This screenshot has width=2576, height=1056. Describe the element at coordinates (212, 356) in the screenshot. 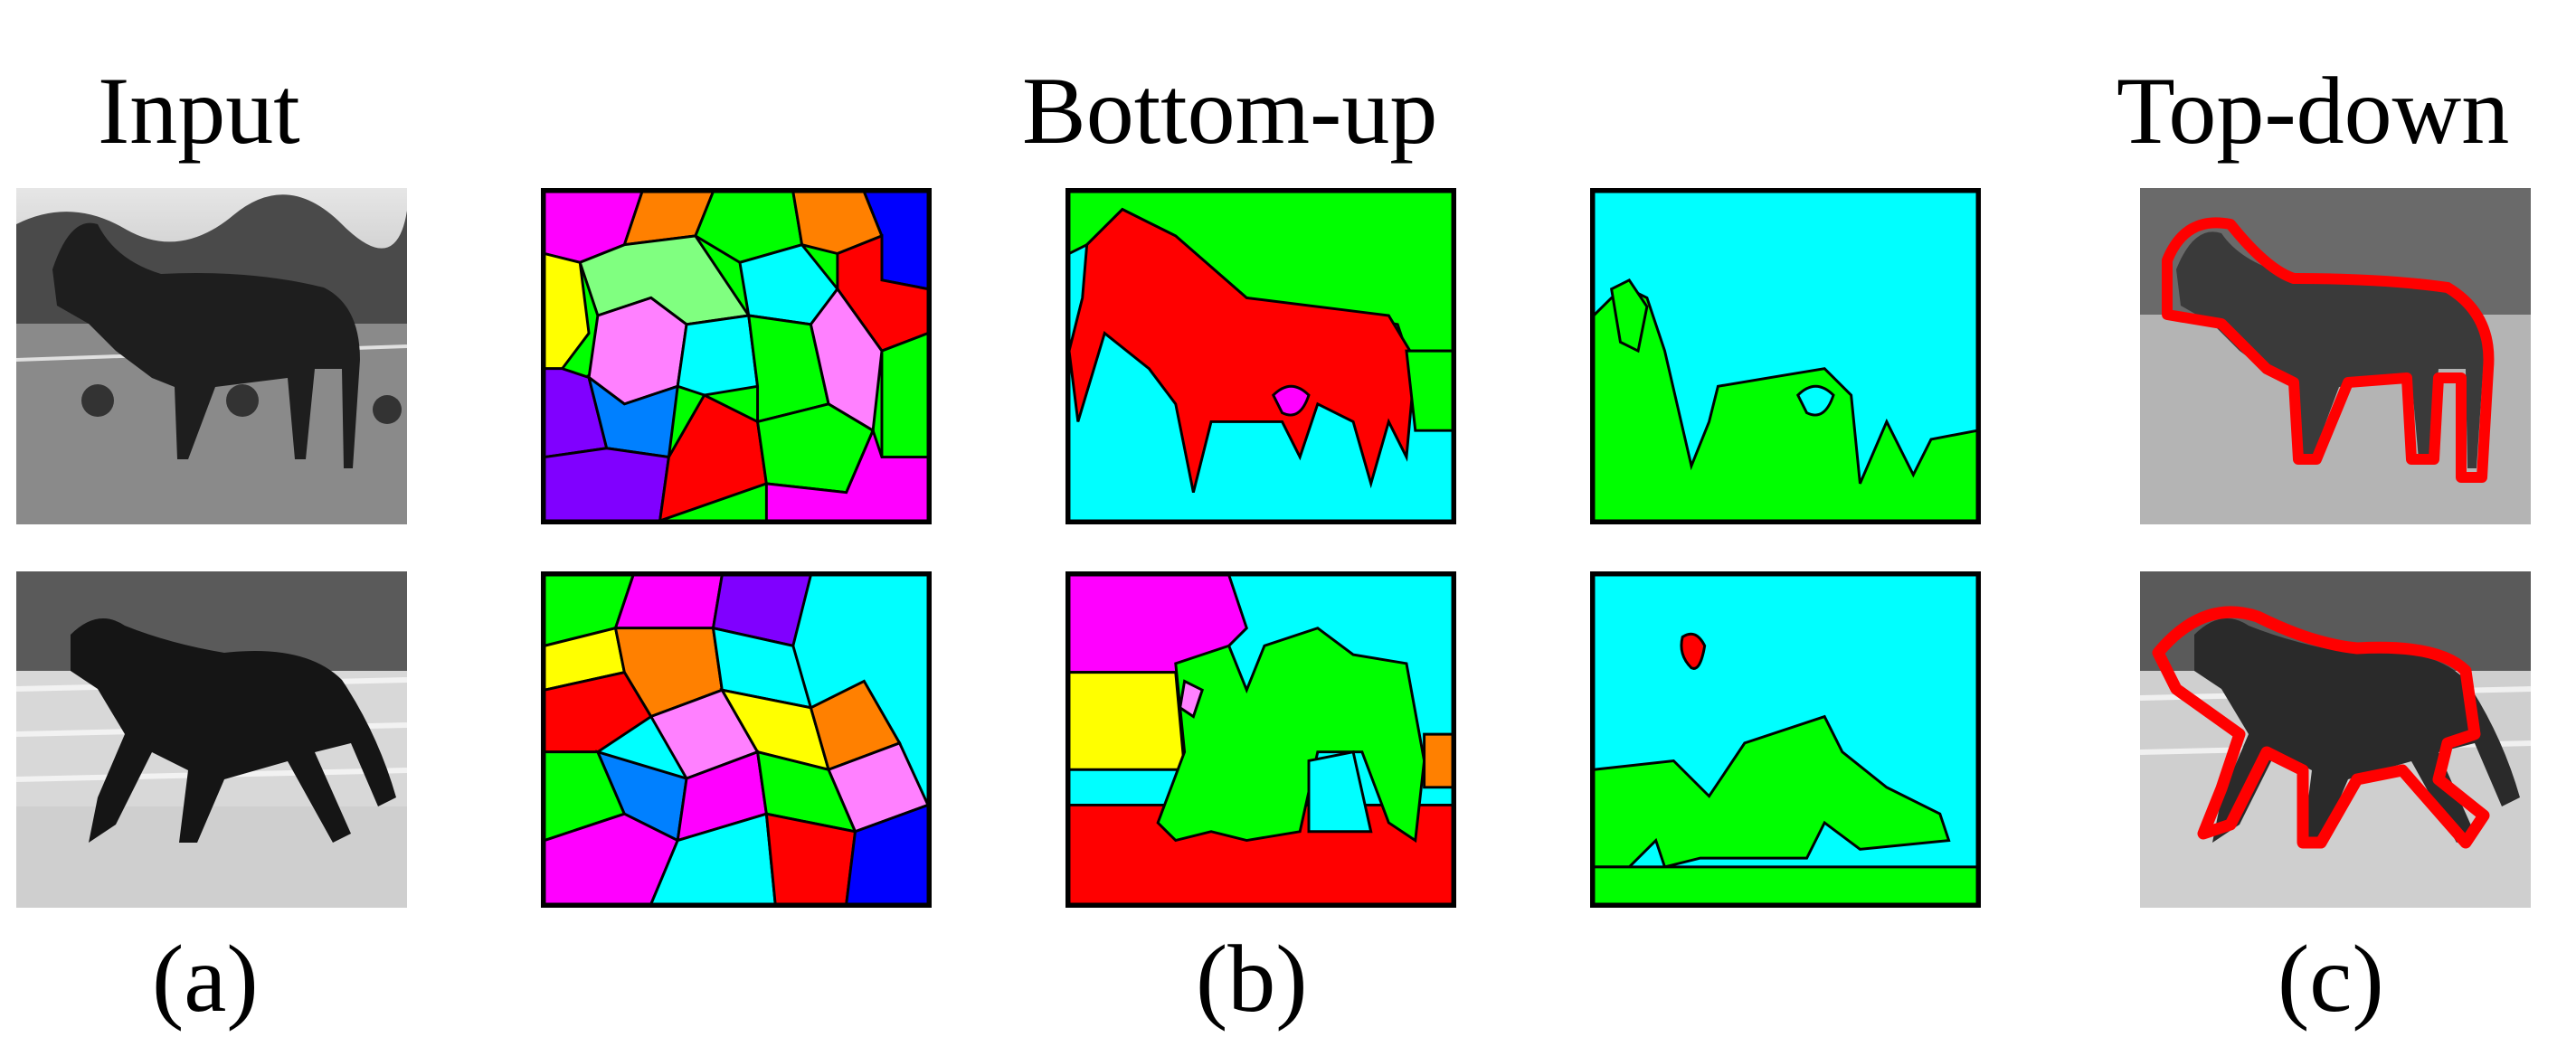

I see `input-image-row1` at that location.